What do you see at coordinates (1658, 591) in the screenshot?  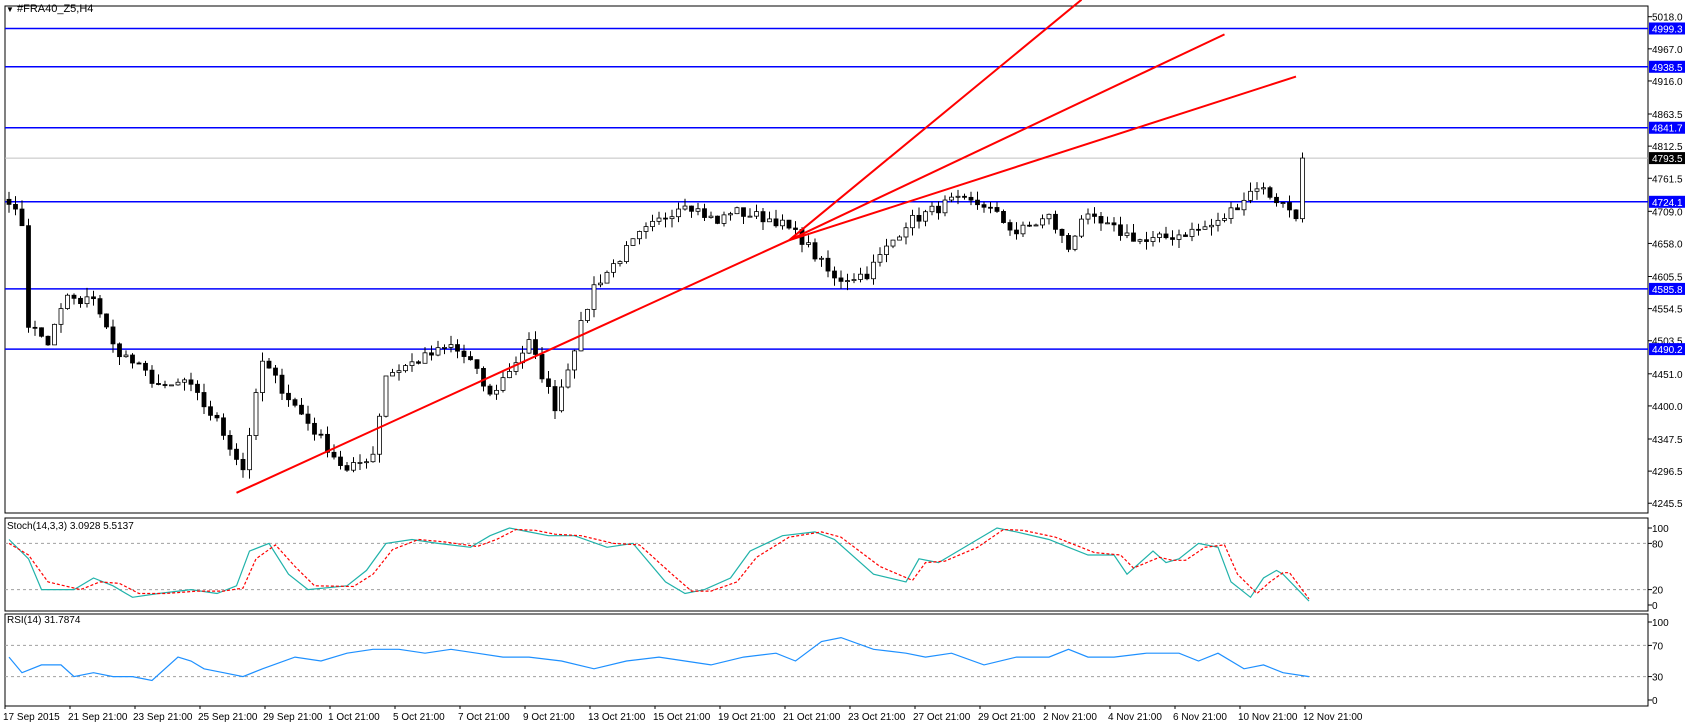 I see `y-tick-label: 20` at bounding box center [1658, 591].